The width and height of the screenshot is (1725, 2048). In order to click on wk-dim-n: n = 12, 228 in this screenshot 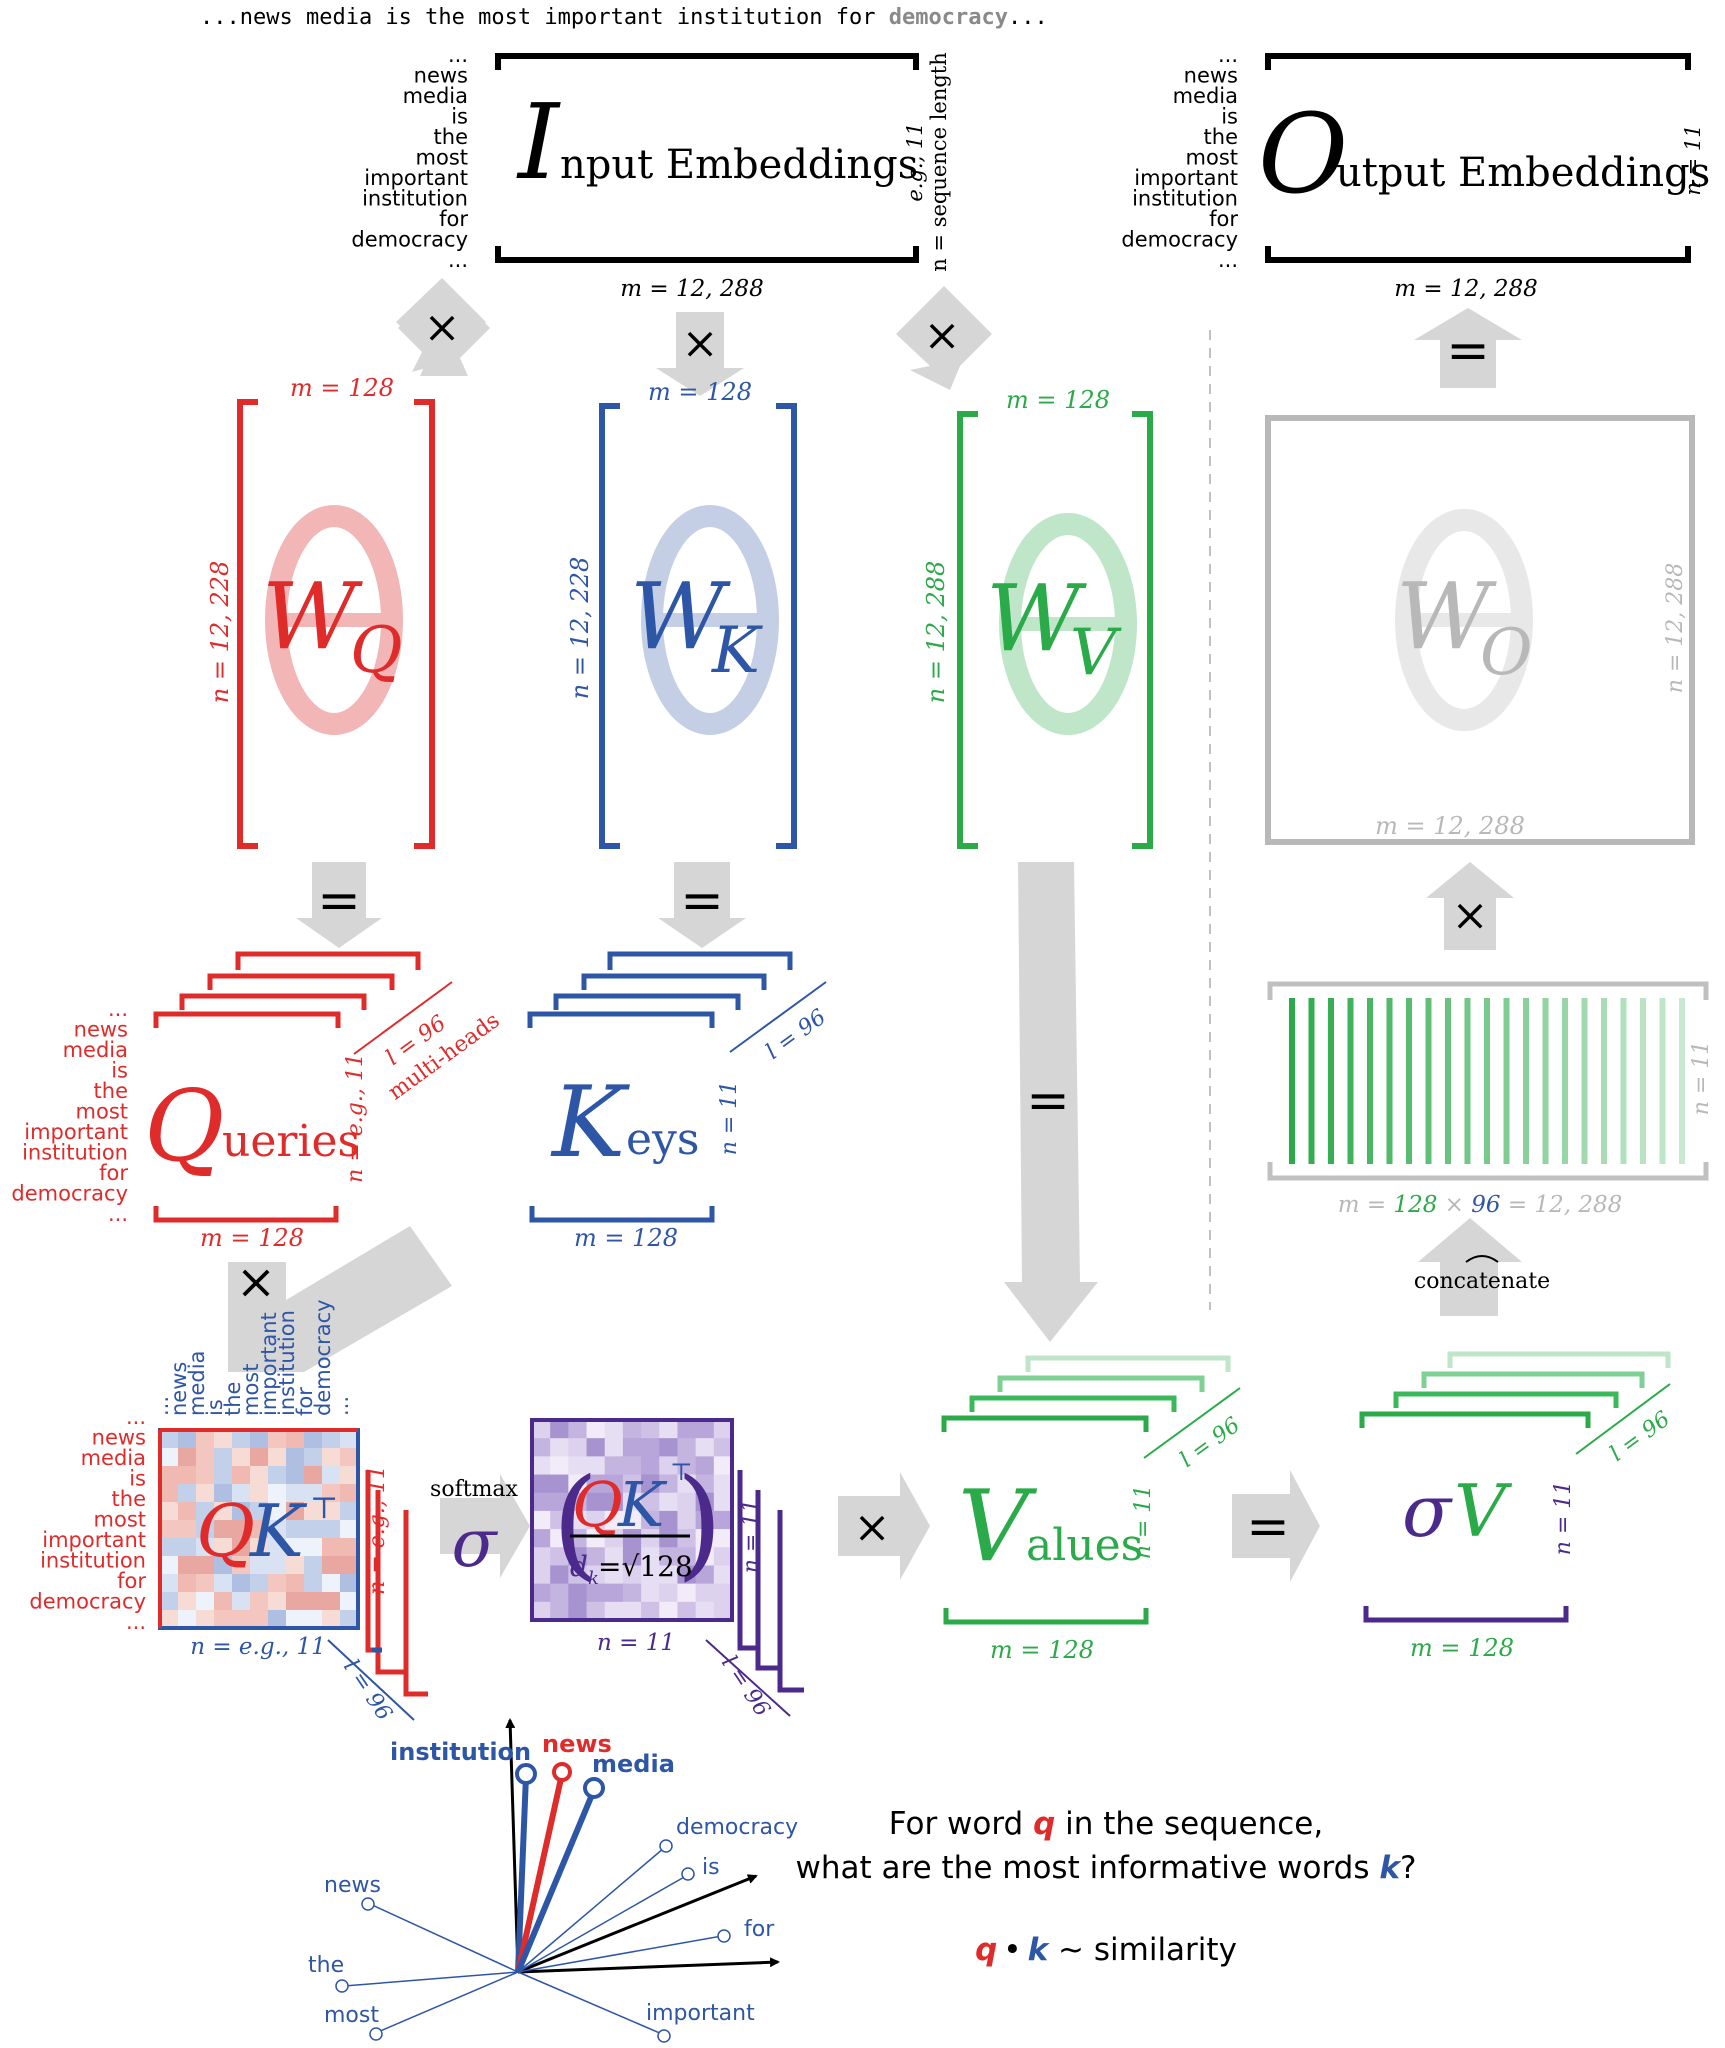, I will do `click(580, 628)`.